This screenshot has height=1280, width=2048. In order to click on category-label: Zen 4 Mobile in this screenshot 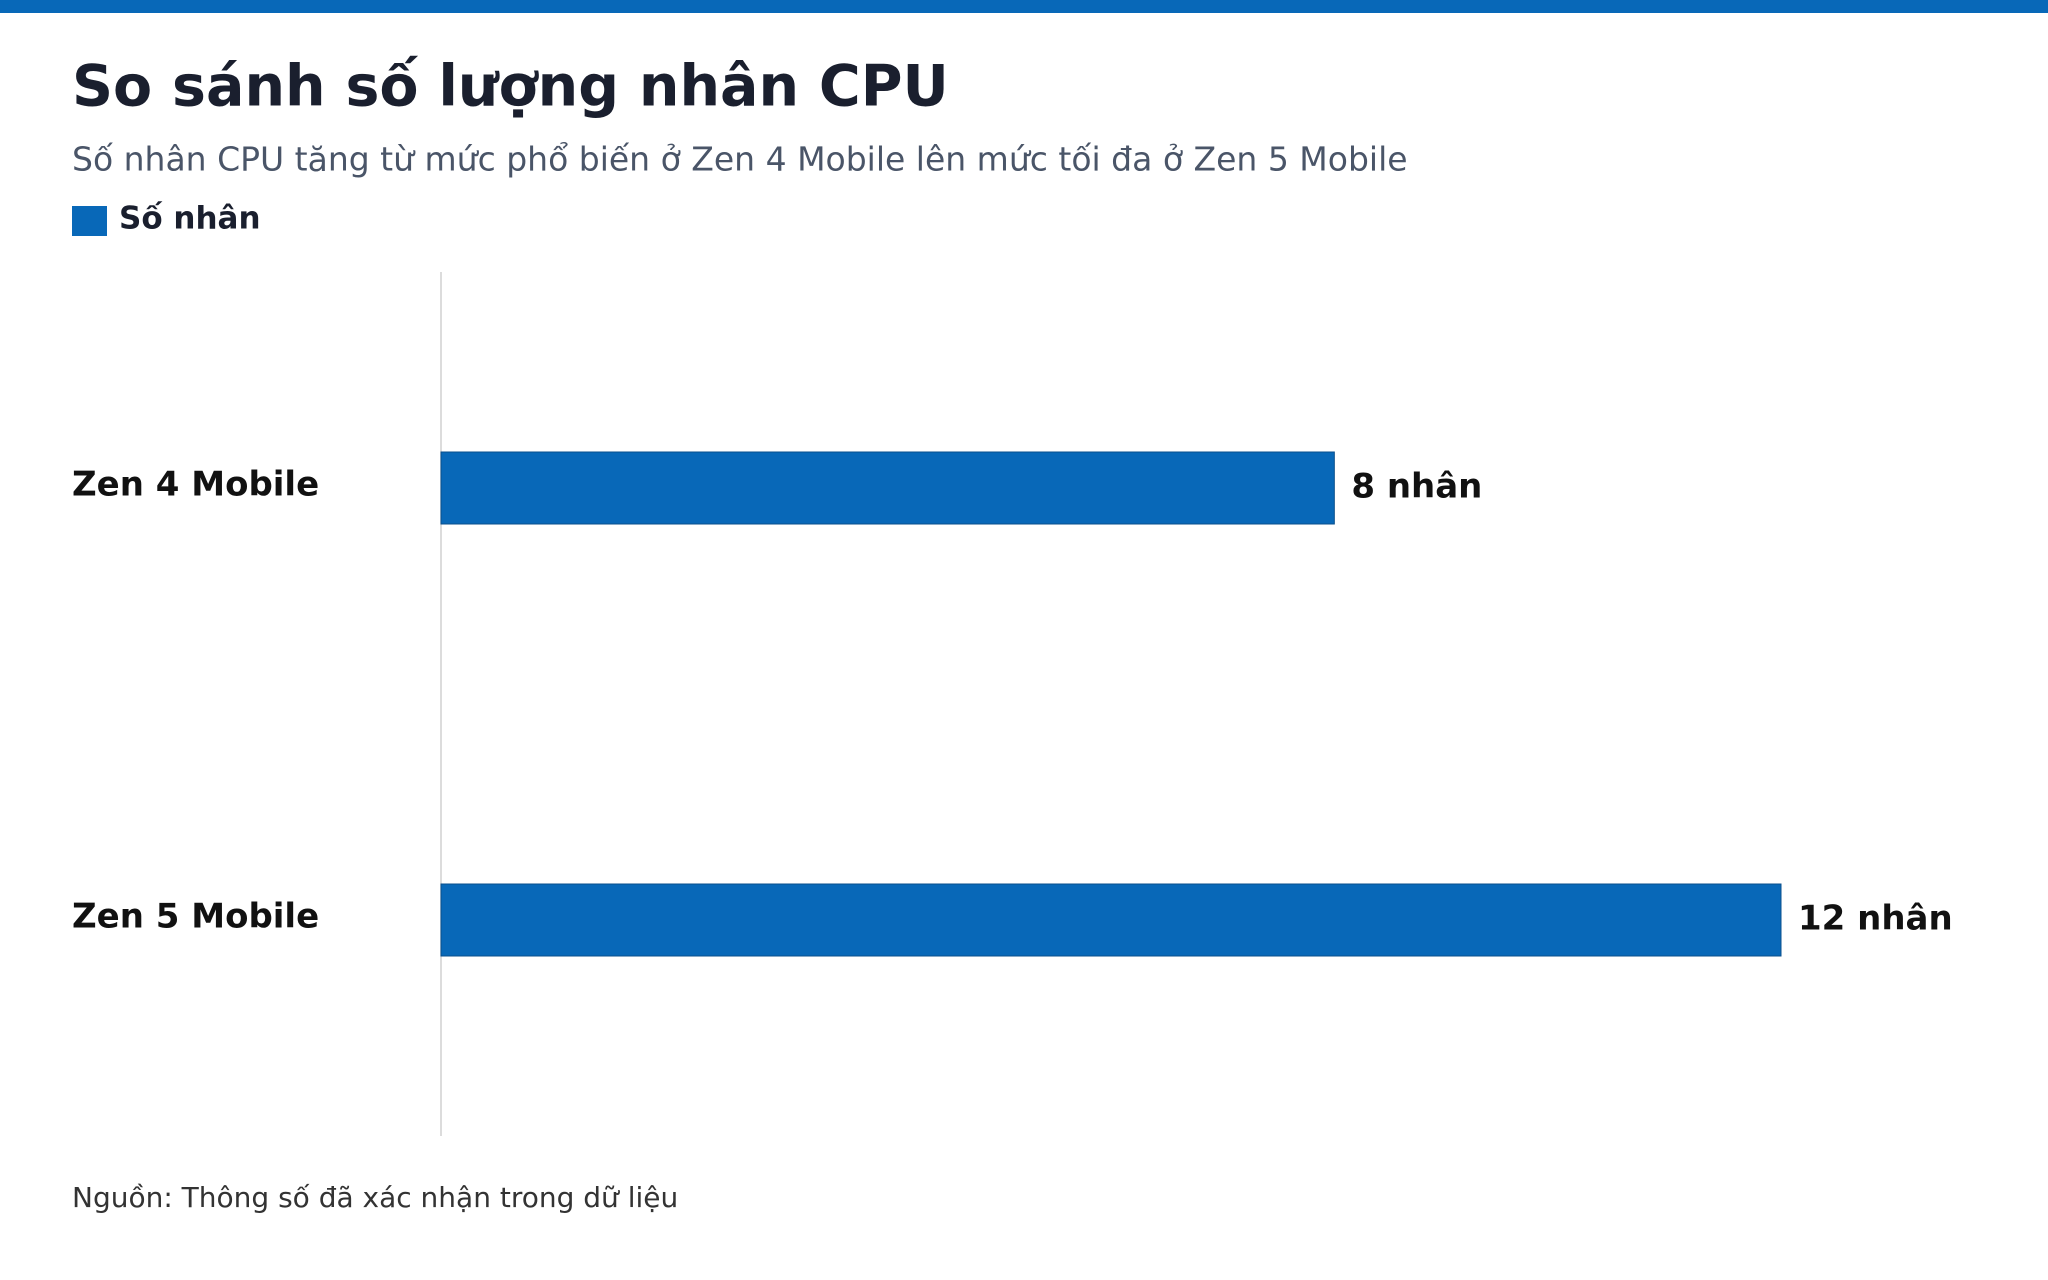, I will do `click(195, 485)`.